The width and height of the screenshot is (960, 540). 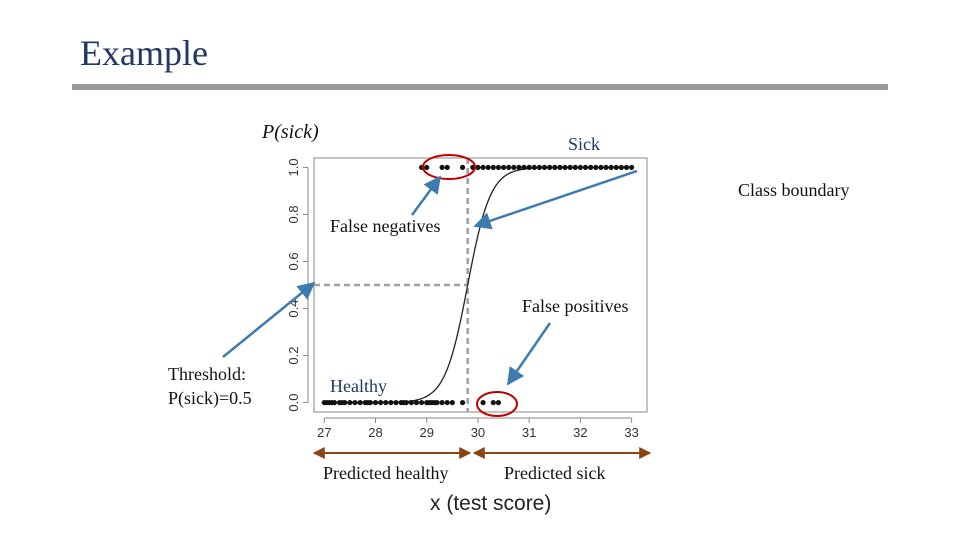 I want to click on false-positives-circle, so click(x=497, y=404).